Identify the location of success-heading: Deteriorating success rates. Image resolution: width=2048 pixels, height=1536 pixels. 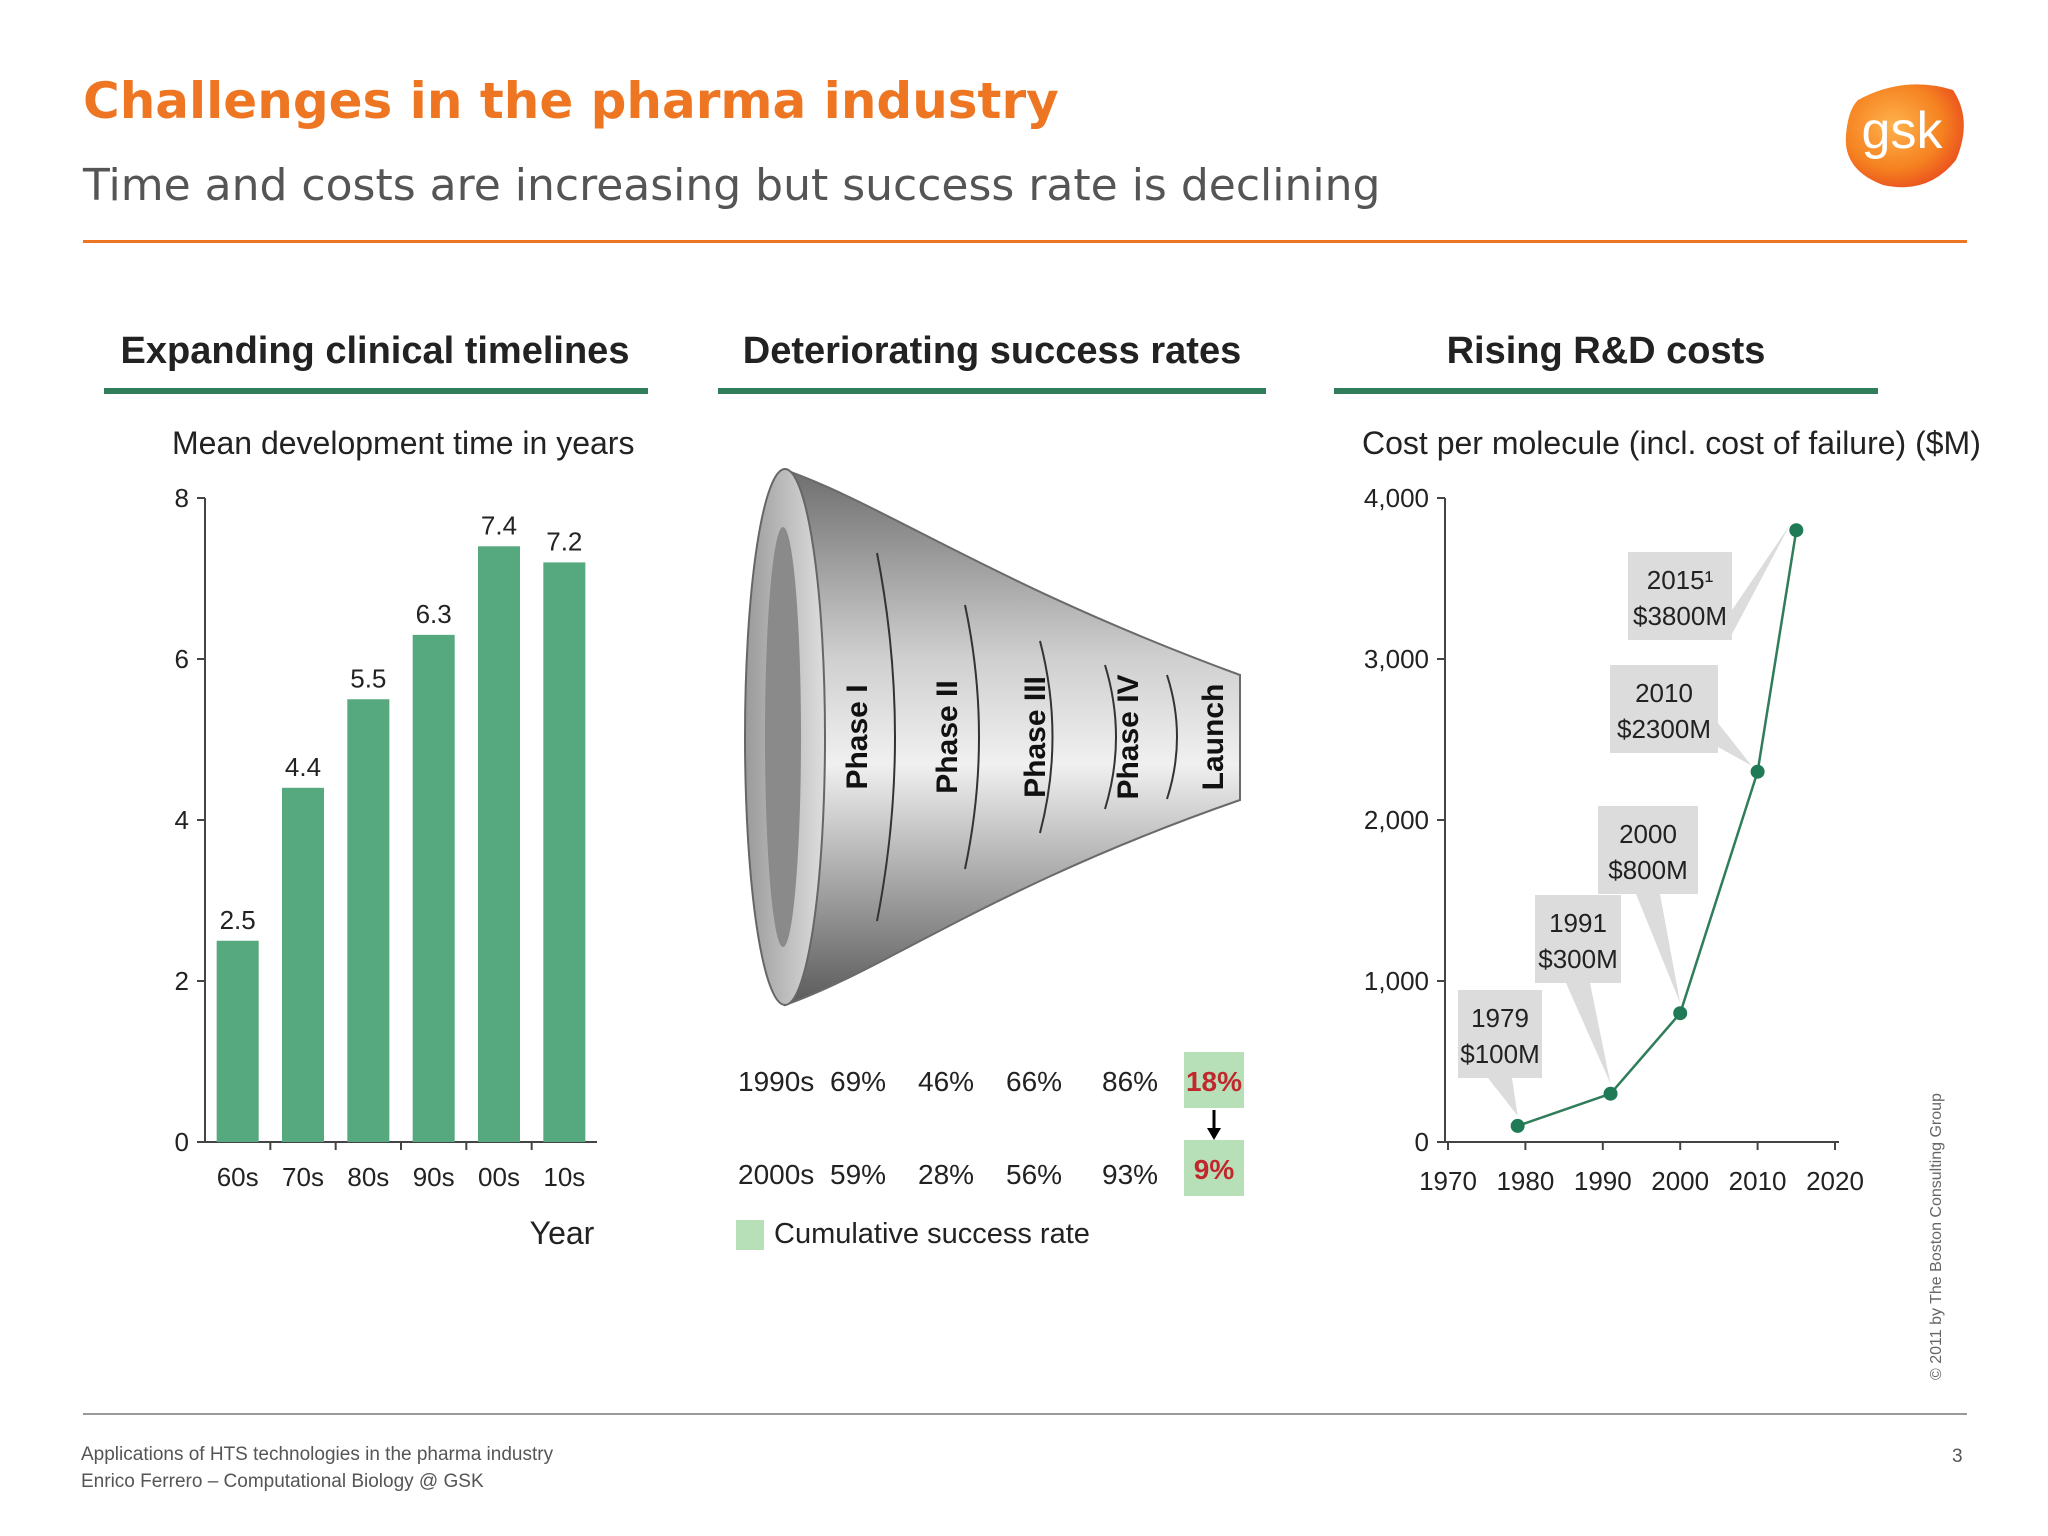
(992, 351).